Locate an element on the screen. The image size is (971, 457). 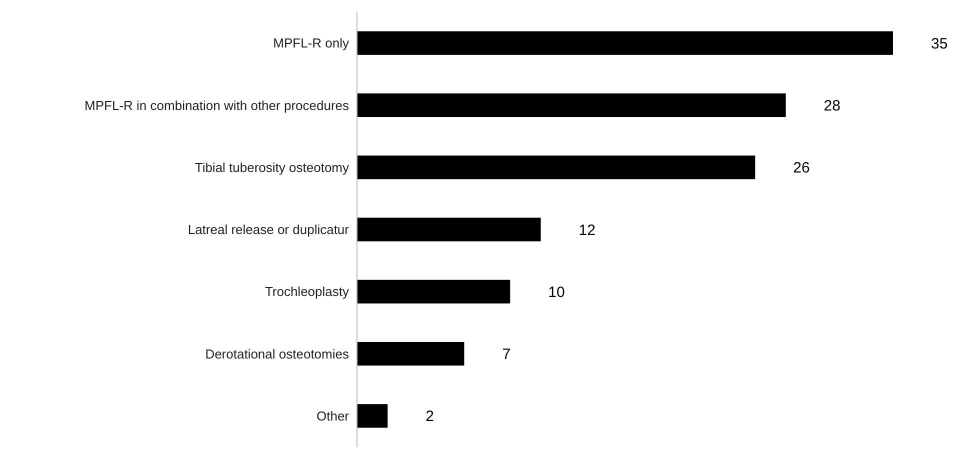
data-label: 26 is located at coordinates (801, 168).